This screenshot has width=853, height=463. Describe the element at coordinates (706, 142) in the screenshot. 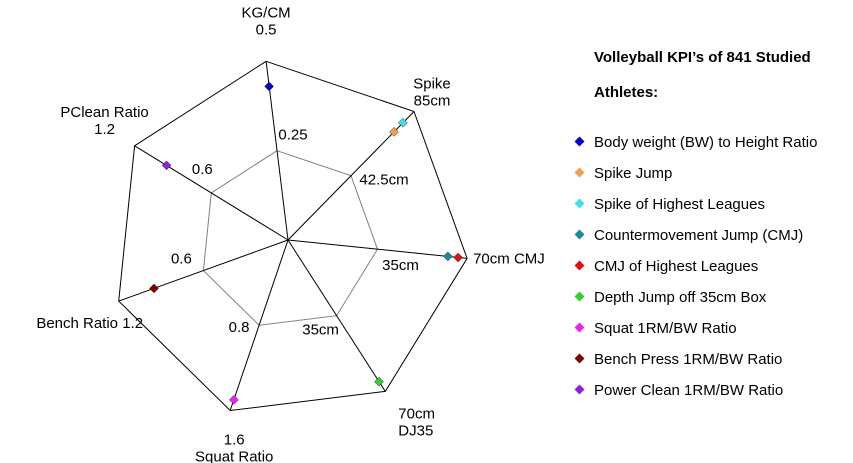

I see `legend-label: Body weight (BW) to Height Ratio` at that location.